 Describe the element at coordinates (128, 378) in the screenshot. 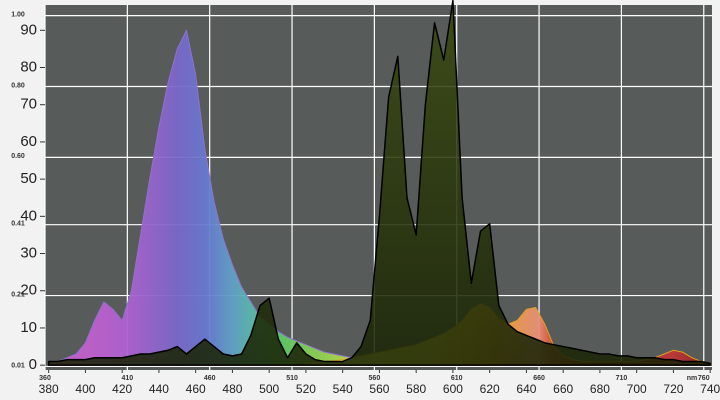

I see `x2-tick-label: 410` at that location.